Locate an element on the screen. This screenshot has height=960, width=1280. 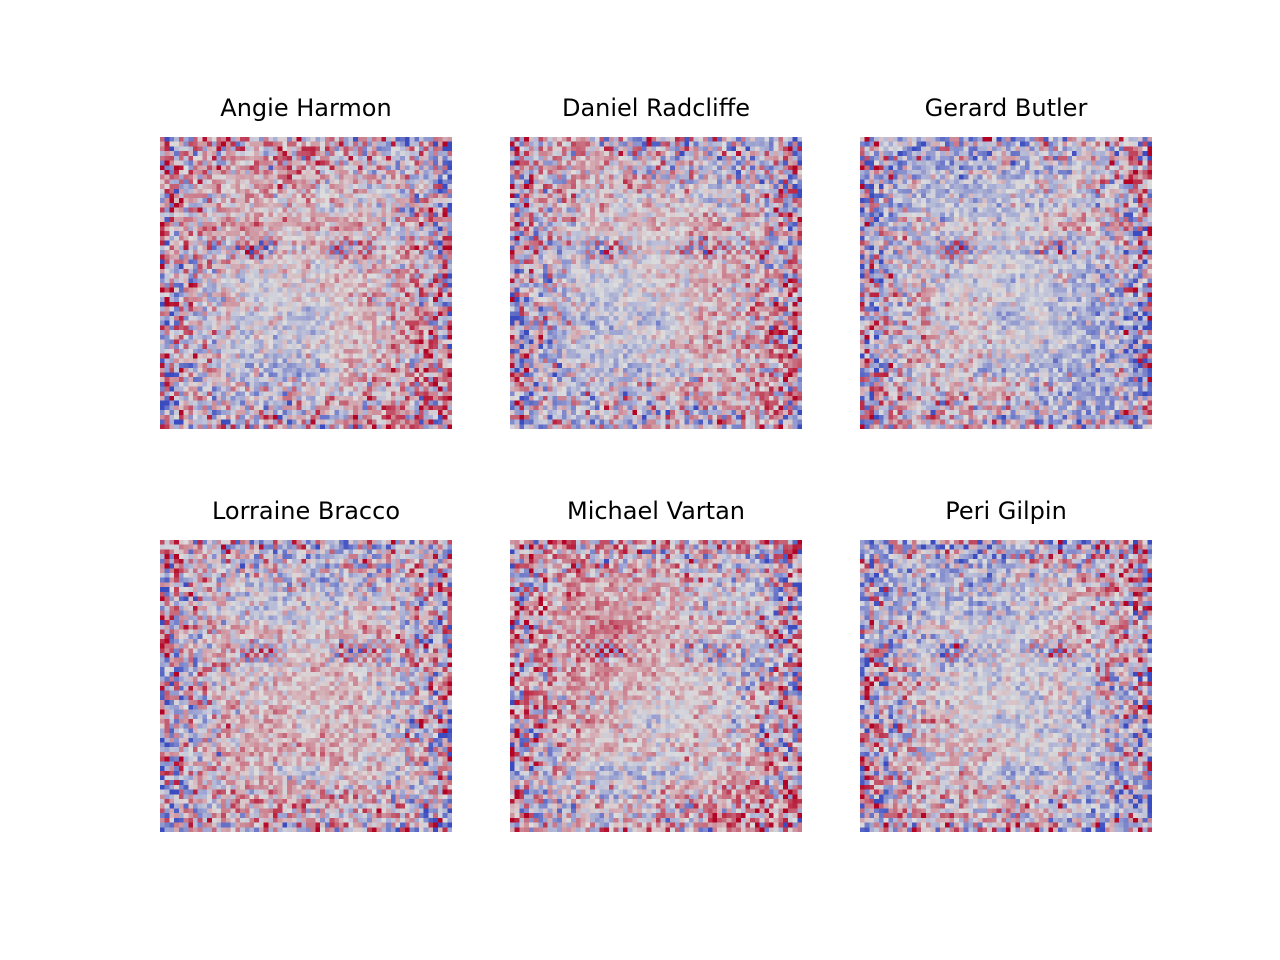
subplot-title: Daniel Radcliffe is located at coordinates (656, 108).